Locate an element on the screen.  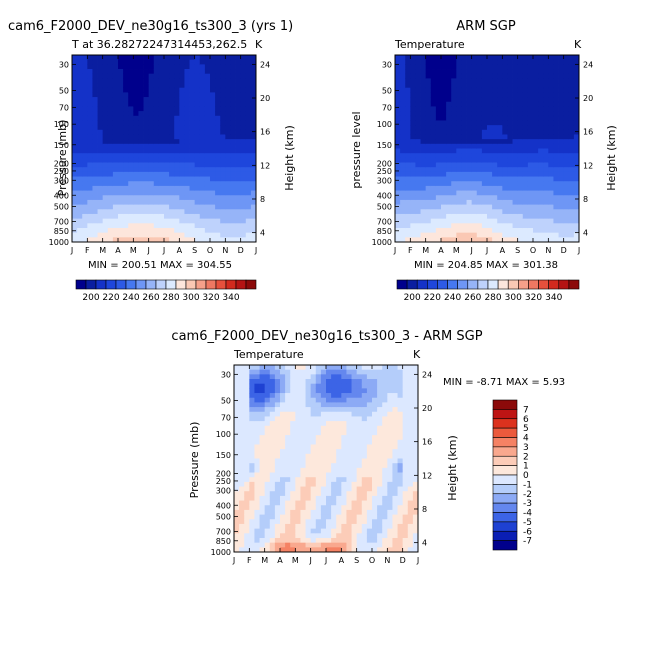
colorbar-swatch is located at coordinates (505, 470).